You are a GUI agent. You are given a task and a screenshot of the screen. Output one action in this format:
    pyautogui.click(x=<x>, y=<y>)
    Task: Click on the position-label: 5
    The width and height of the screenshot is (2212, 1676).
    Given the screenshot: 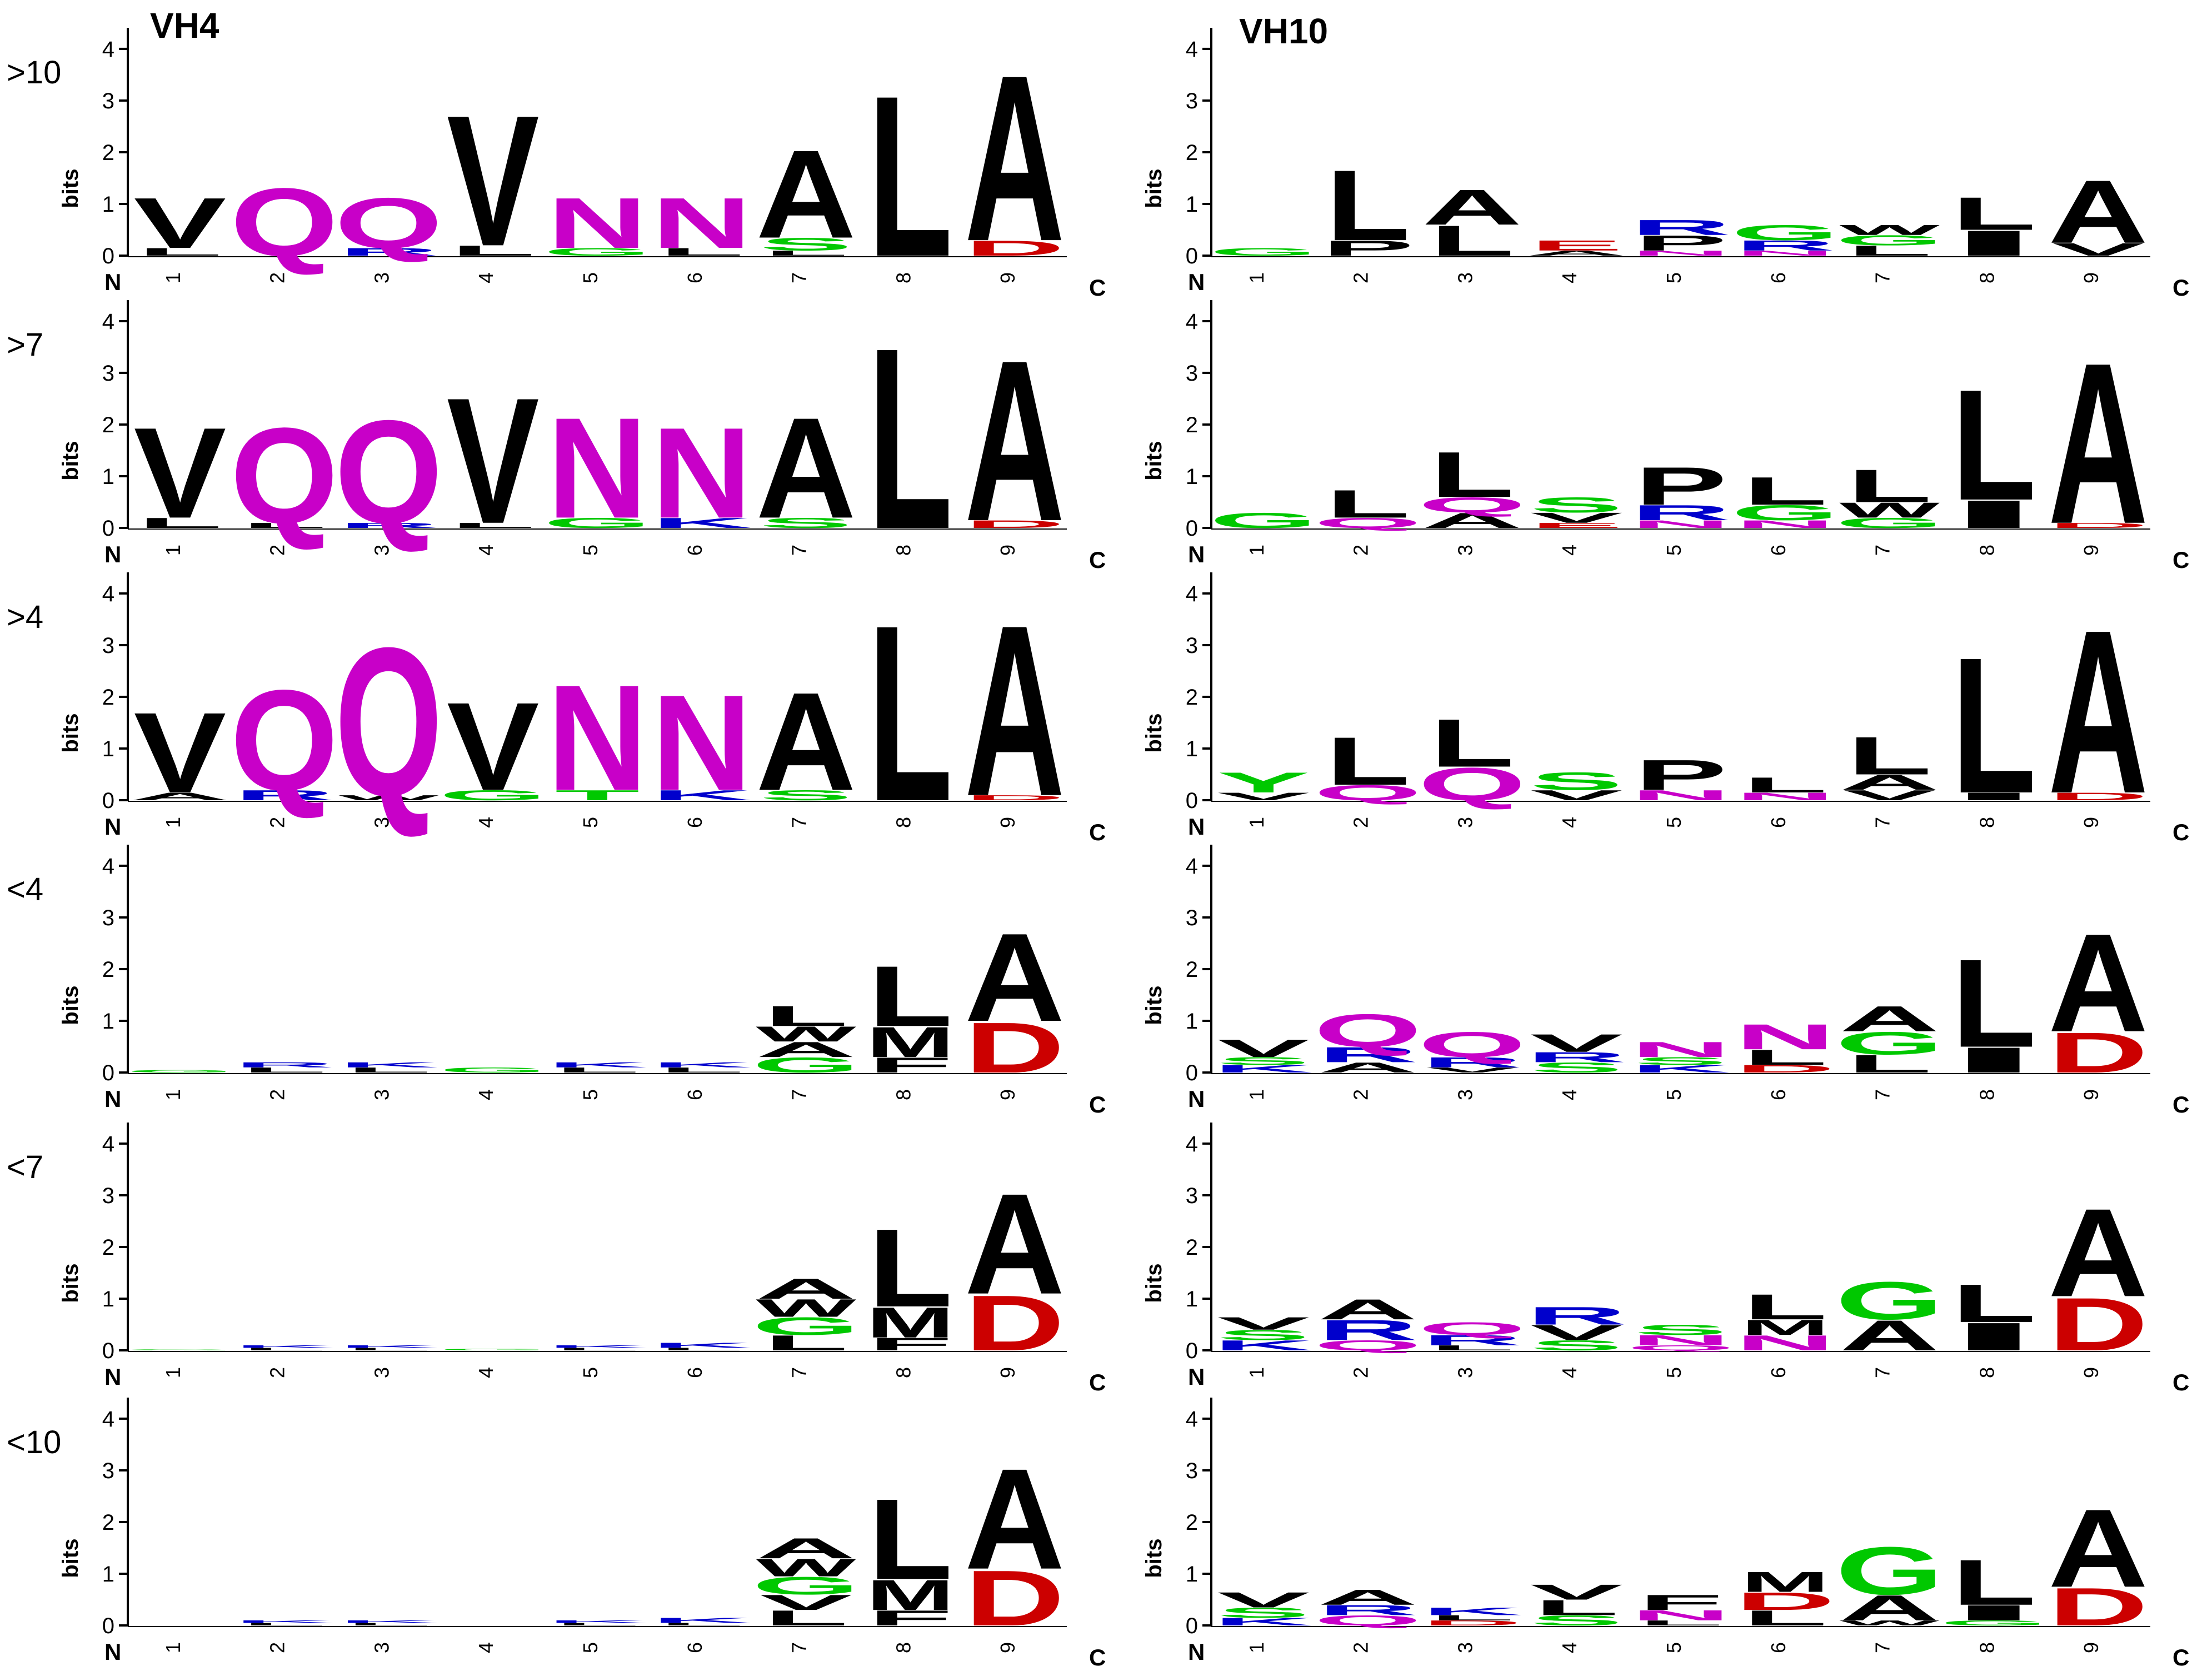 What is the action you would take?
    pyautogui.click(x=590, y=1094)
    